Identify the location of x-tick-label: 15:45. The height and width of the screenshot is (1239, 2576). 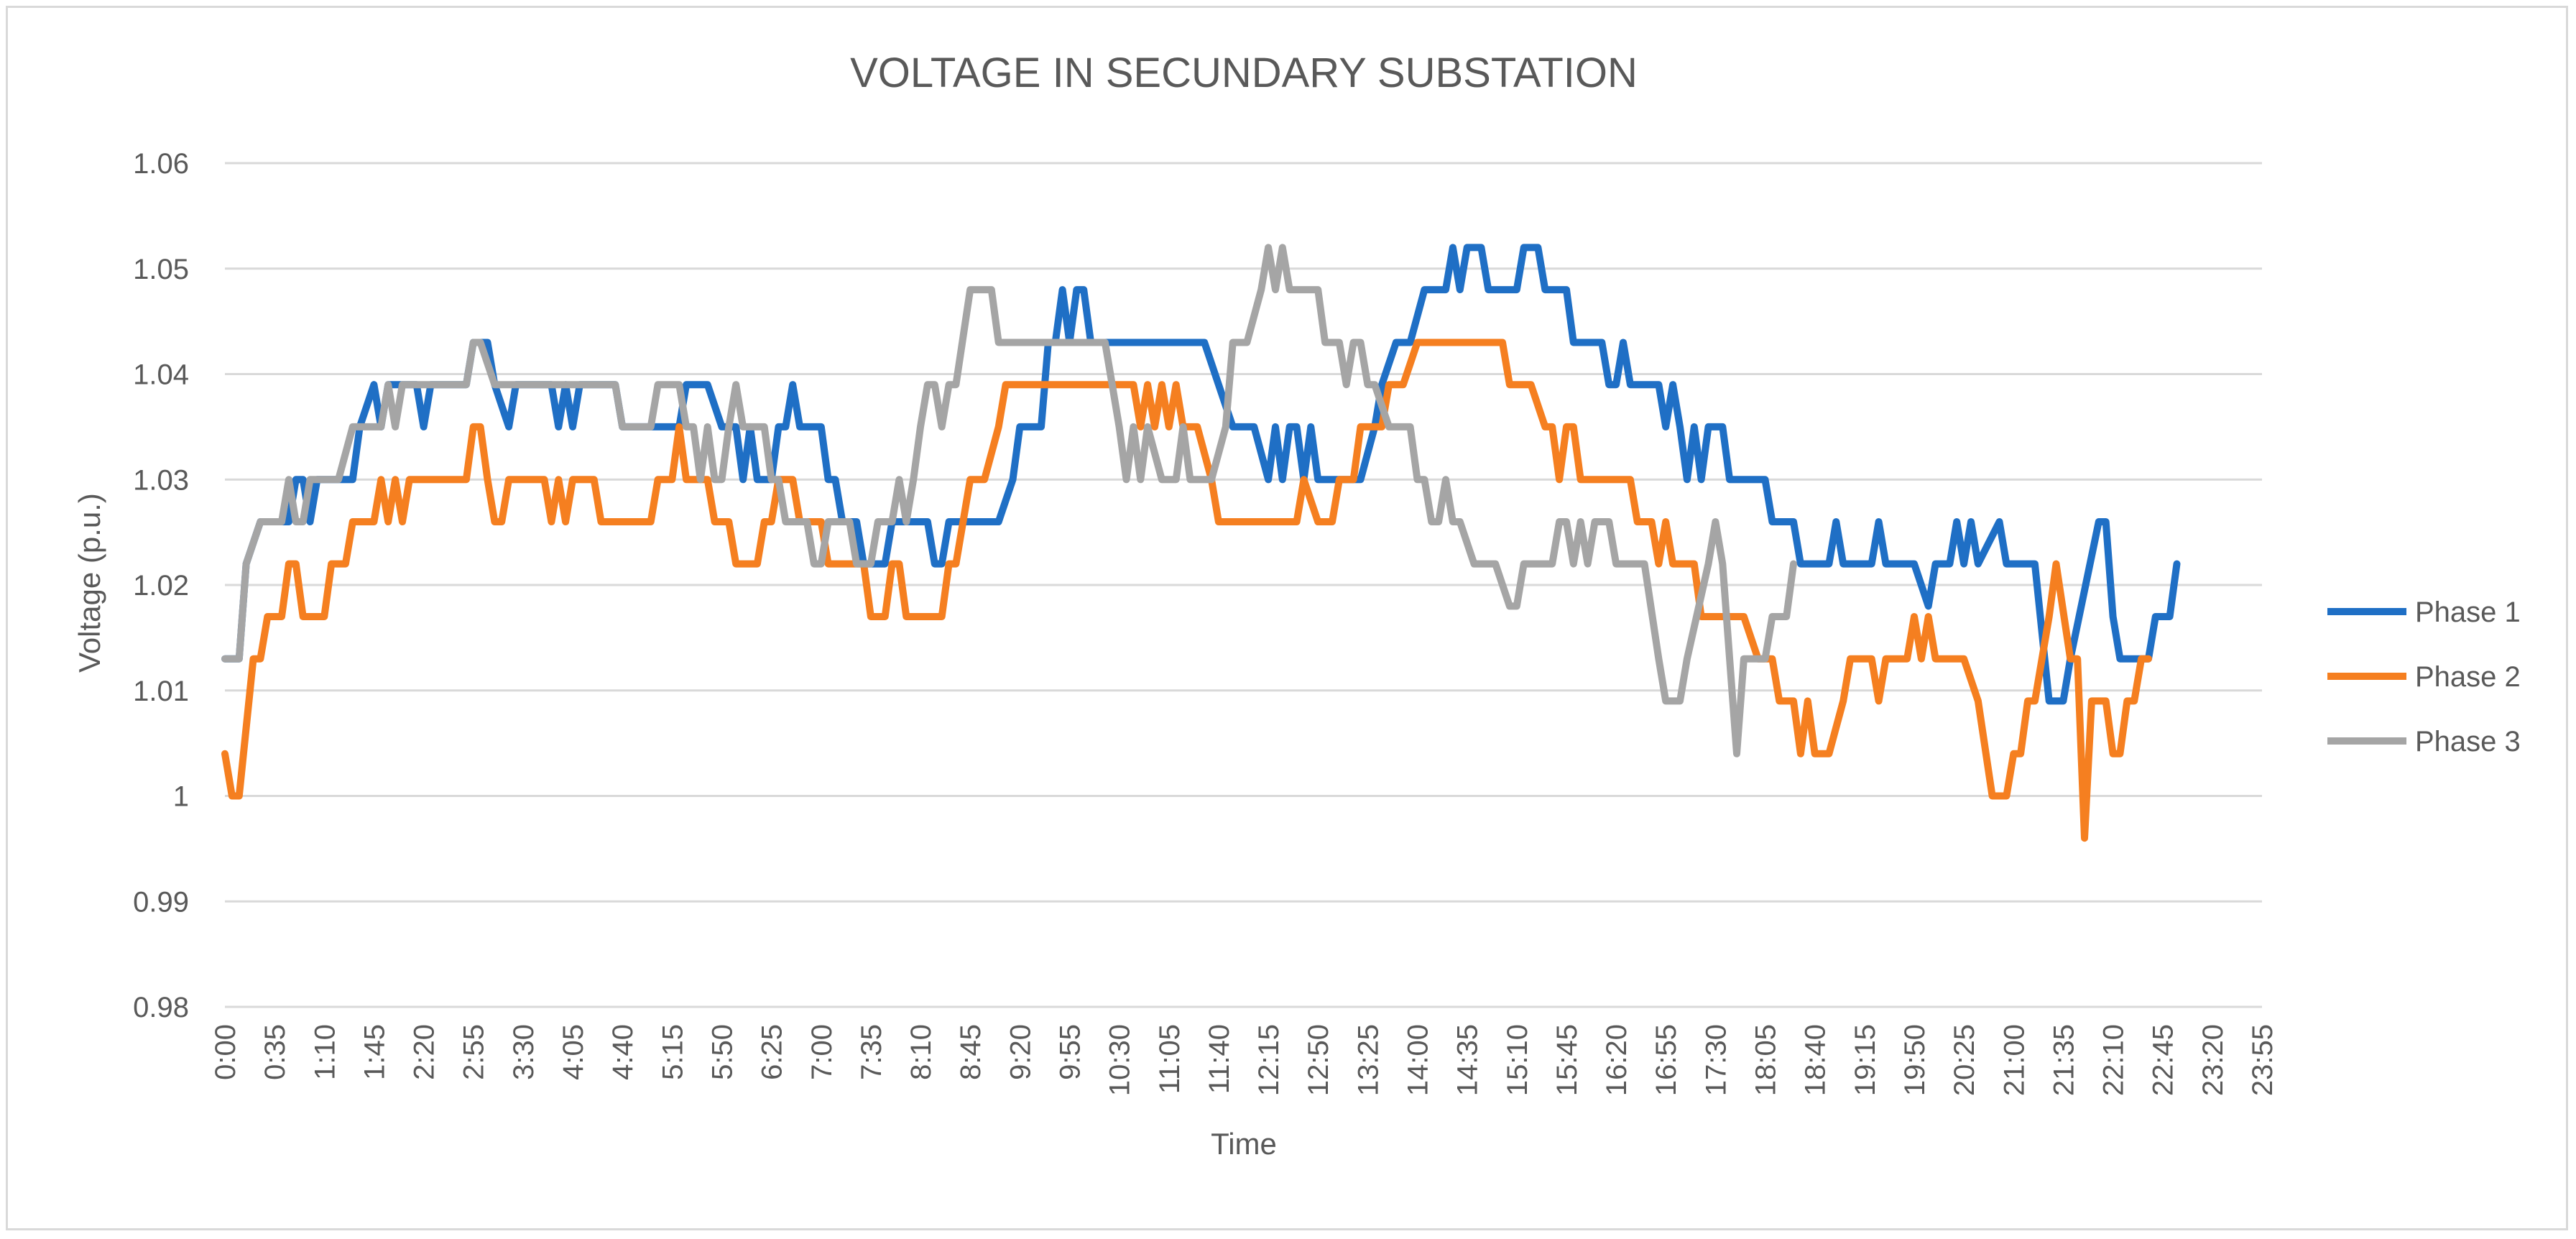
(1567, 1060).